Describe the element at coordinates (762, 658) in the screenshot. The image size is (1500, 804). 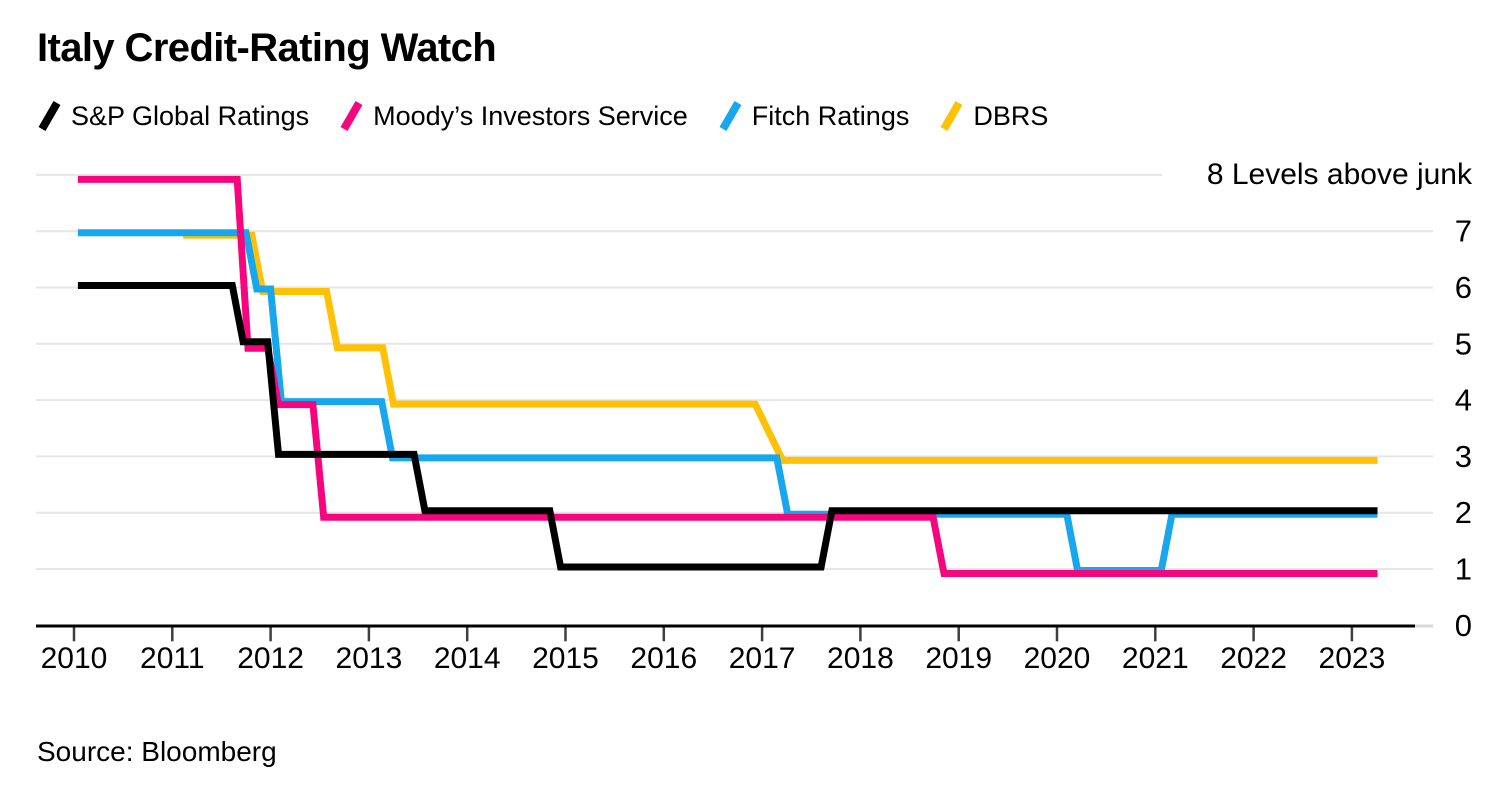
I see `x-tick-label: 2017` at that location.